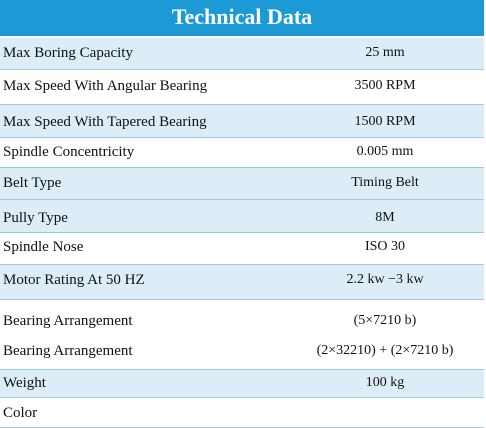  I want to click on row-label: Max Speed With Angular Bearing, so click(105, 86).